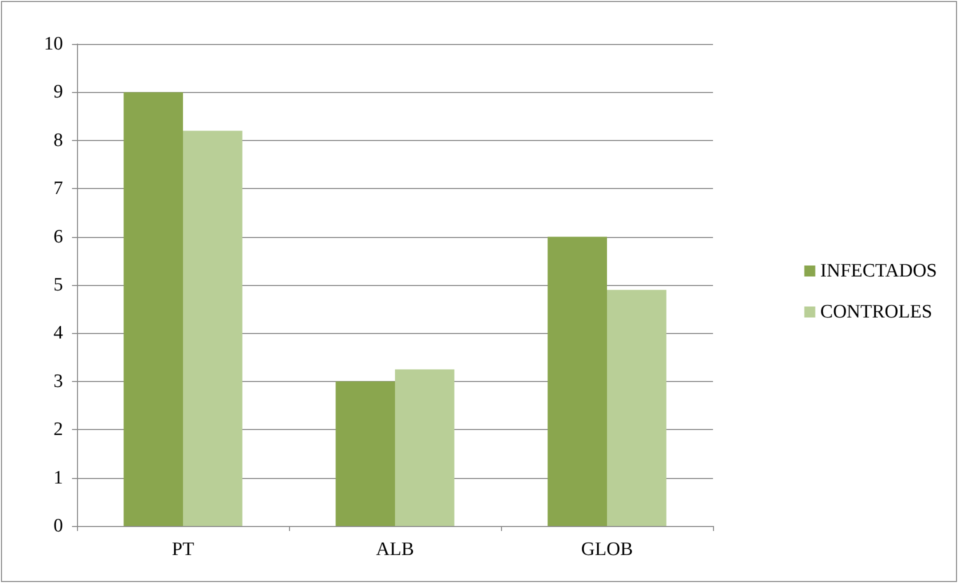  What do you see at coordinates (876, 312) in the screenshot?
I see `legend-label: CONTROLES` at bounding box center [876, 312].